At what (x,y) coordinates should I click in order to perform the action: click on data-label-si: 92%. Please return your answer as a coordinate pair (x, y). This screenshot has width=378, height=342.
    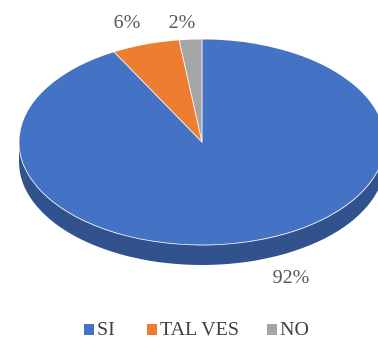
    Looking at the image, I should click on (291, 277).